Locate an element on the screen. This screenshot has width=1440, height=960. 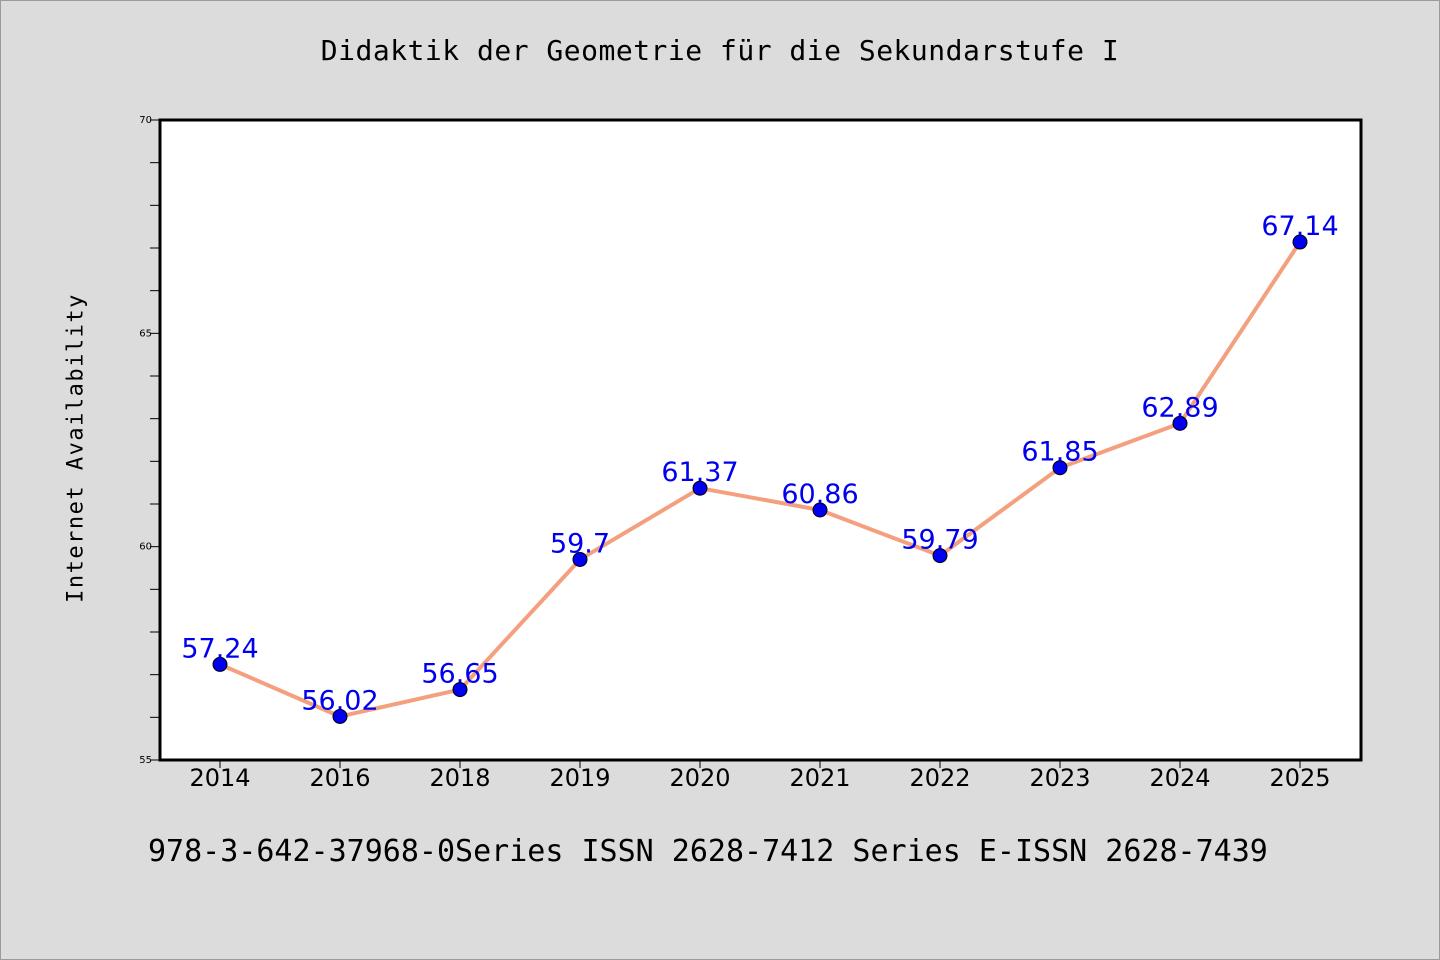
x-tick-label: 2024 is located at coordinates (1179, 778).